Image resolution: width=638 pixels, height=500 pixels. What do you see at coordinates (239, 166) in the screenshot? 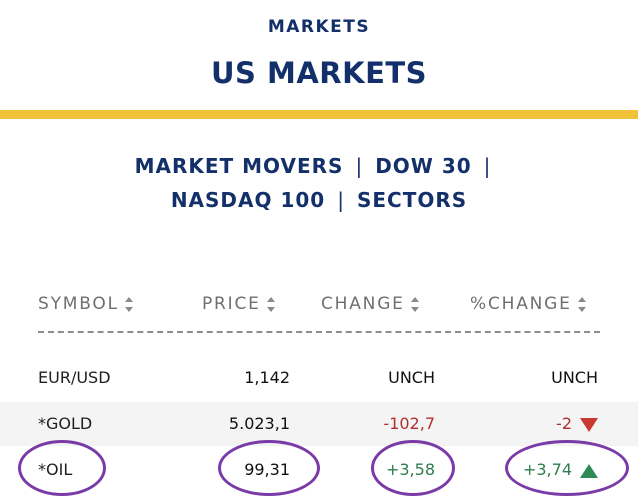
I see `nav-link-market-movers: MARKET MOVERS` at bounding box center [239, 166].